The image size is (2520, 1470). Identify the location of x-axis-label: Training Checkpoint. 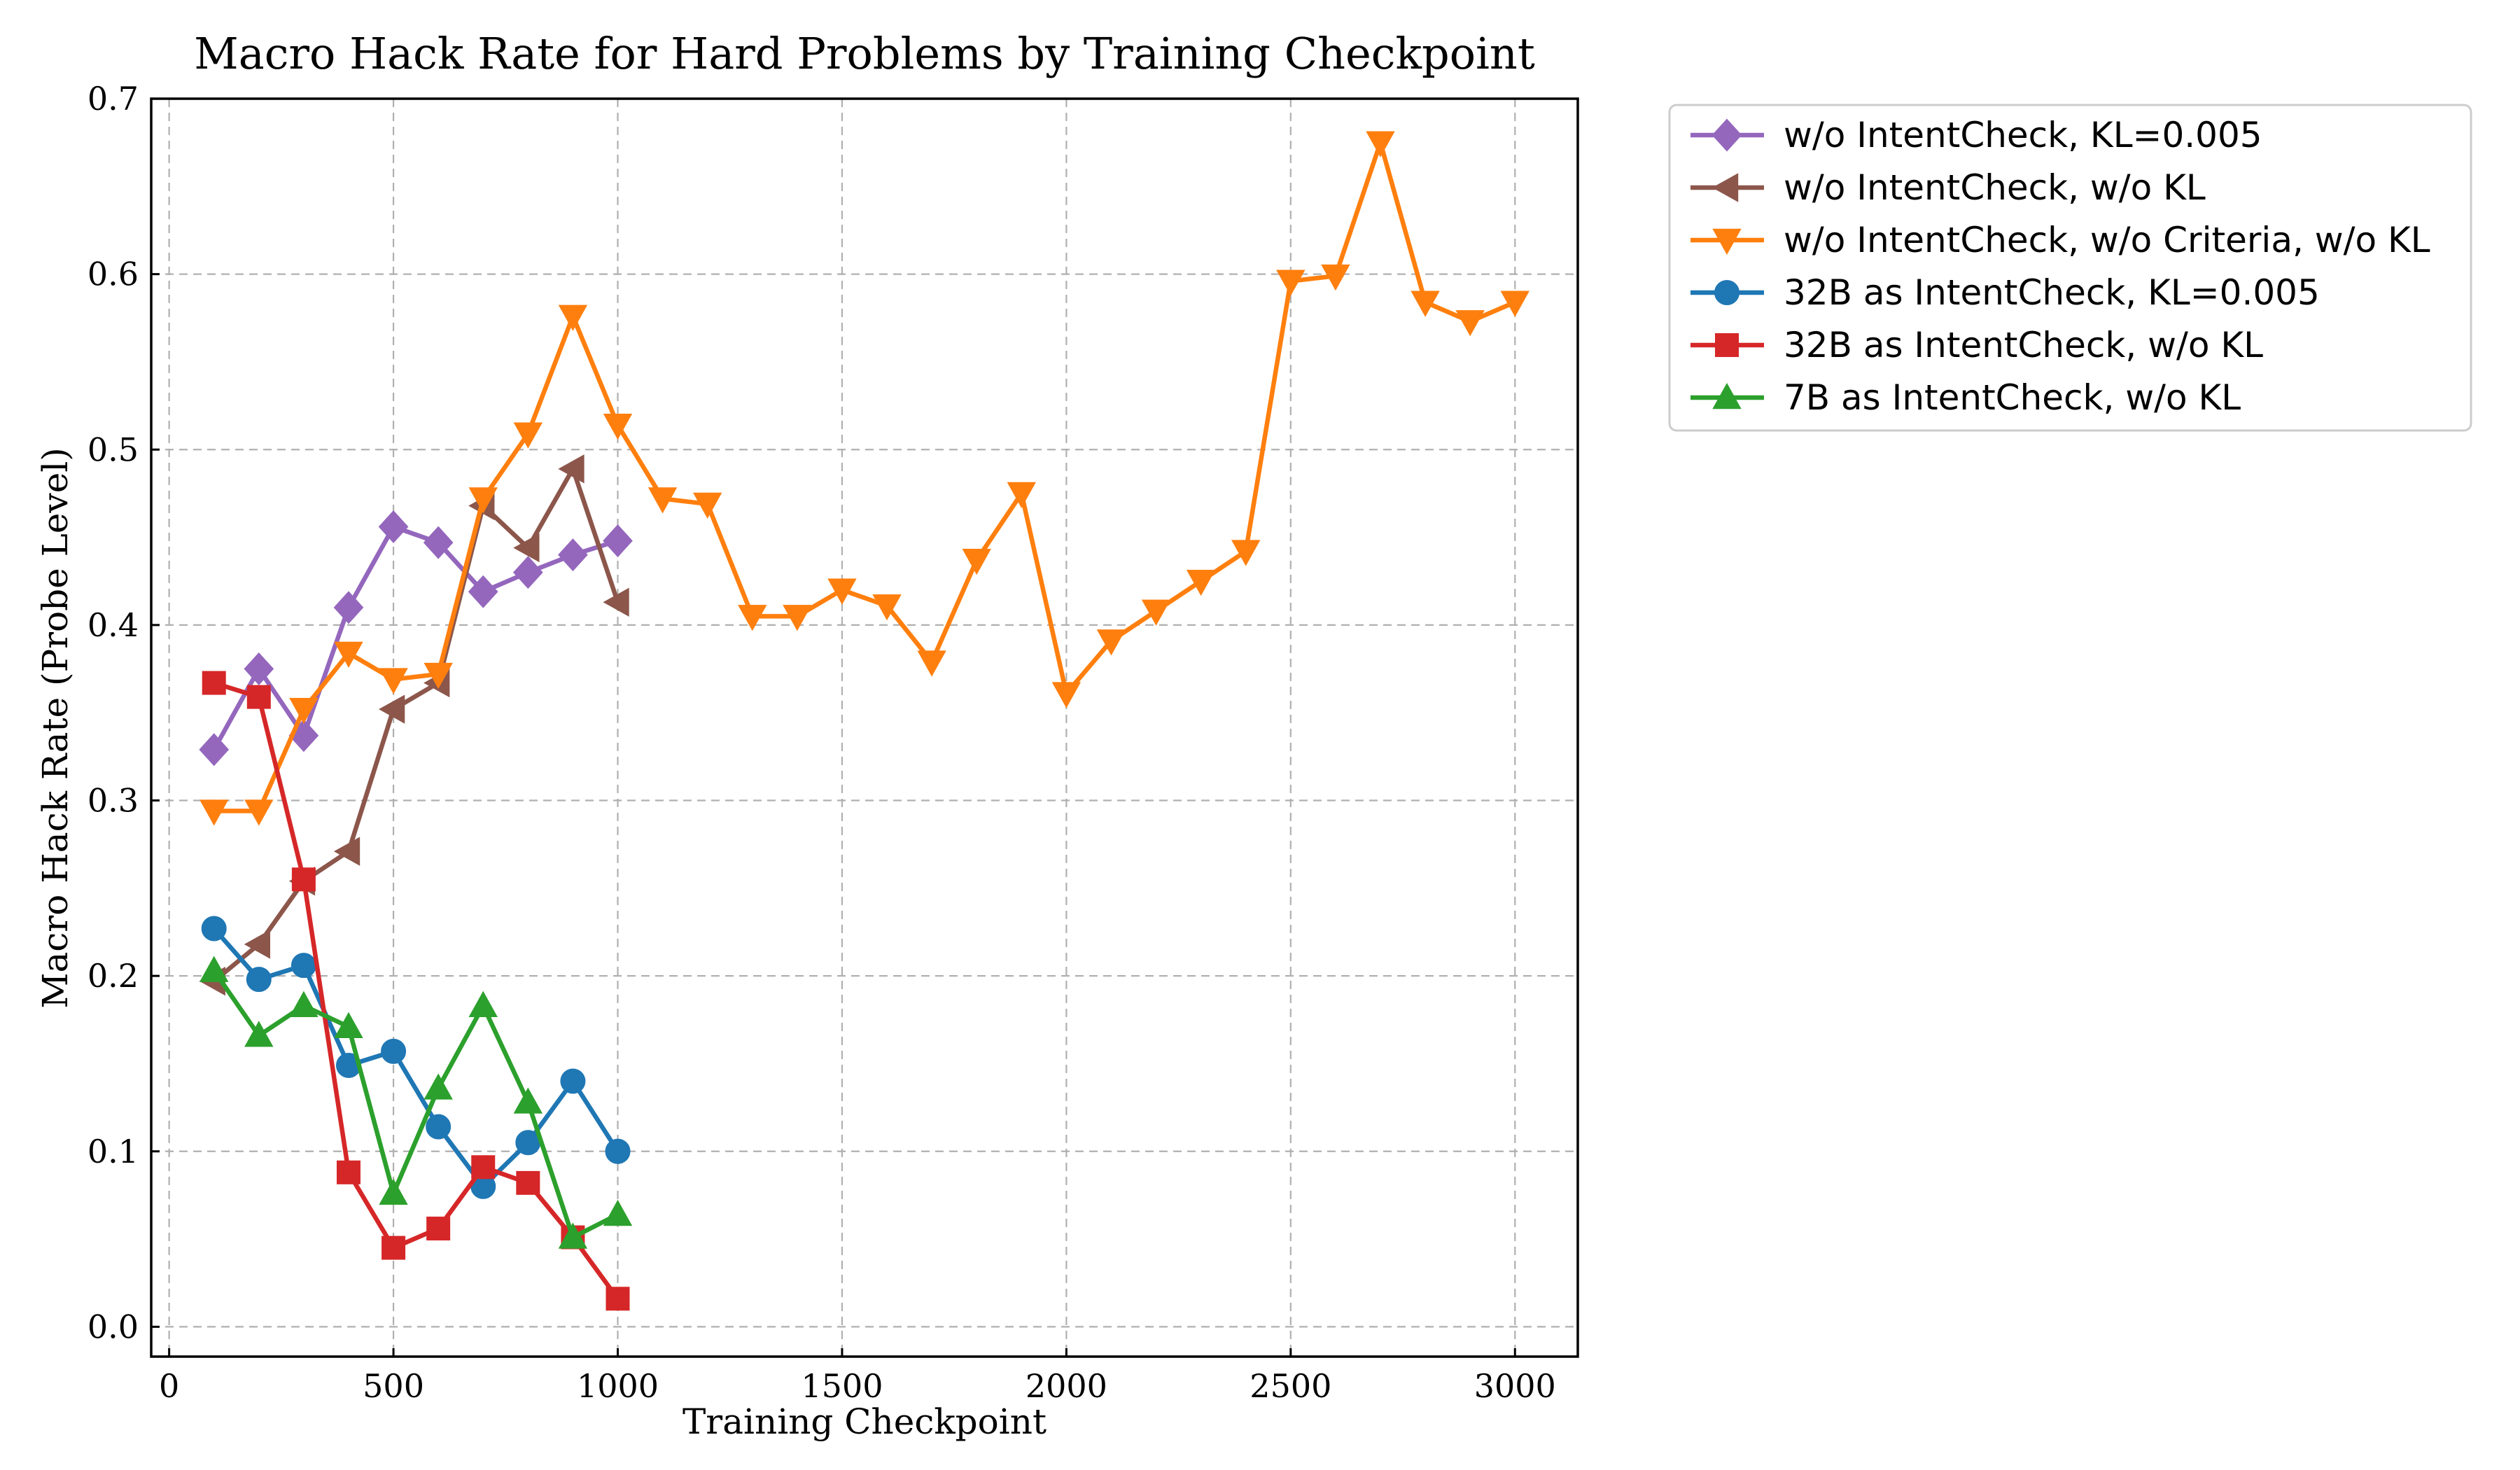
(864, 1421).